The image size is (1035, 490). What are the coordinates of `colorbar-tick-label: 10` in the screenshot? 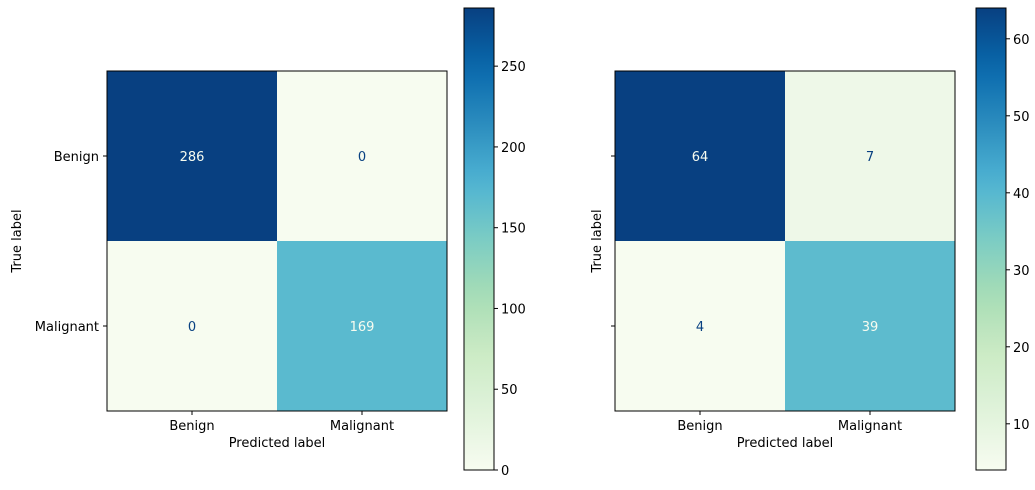 It's located at (1021, 425).